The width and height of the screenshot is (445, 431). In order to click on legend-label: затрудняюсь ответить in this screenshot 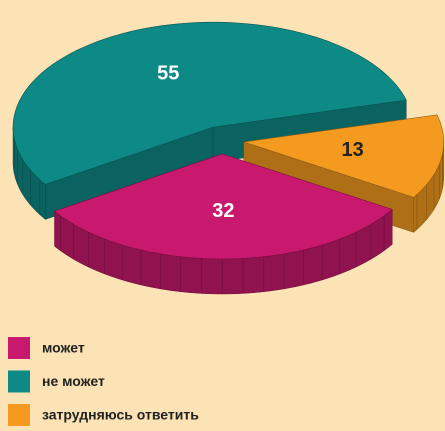, I will do `click(120, 415)`.